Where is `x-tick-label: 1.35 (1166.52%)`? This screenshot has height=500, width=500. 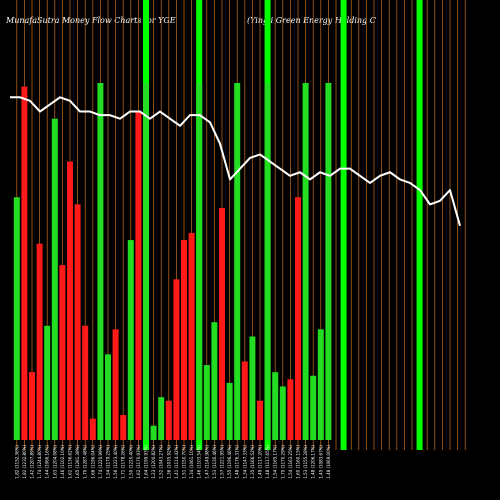 x-tick-label: 1.35 (1166.52%) is located at coordinates (252, 462).